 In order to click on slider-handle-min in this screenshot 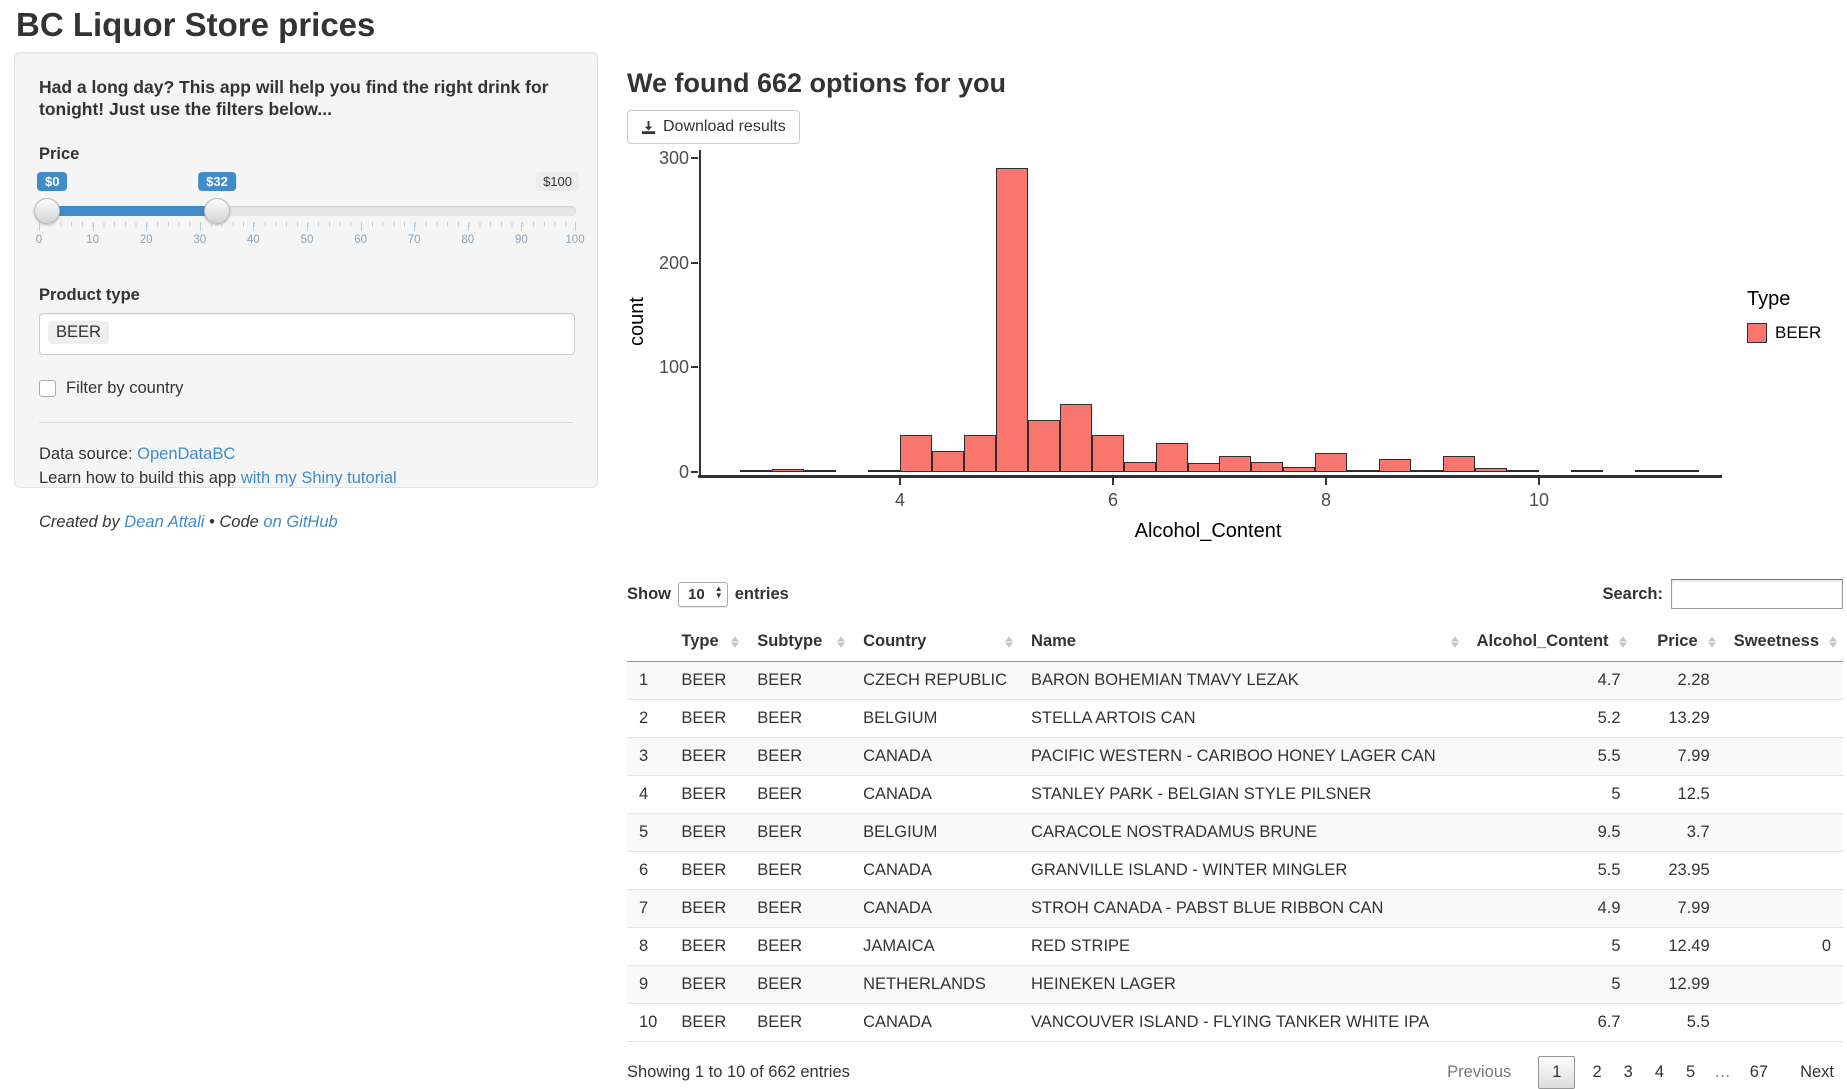, I will do `click(47, 210)`.